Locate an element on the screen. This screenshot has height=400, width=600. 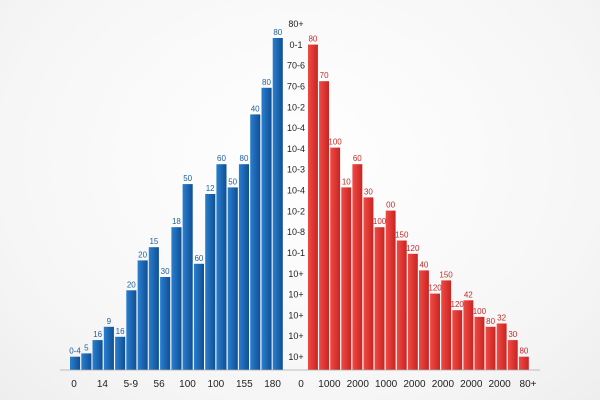
left-bar-label-14: 50 is located at coordinates (232, 181).